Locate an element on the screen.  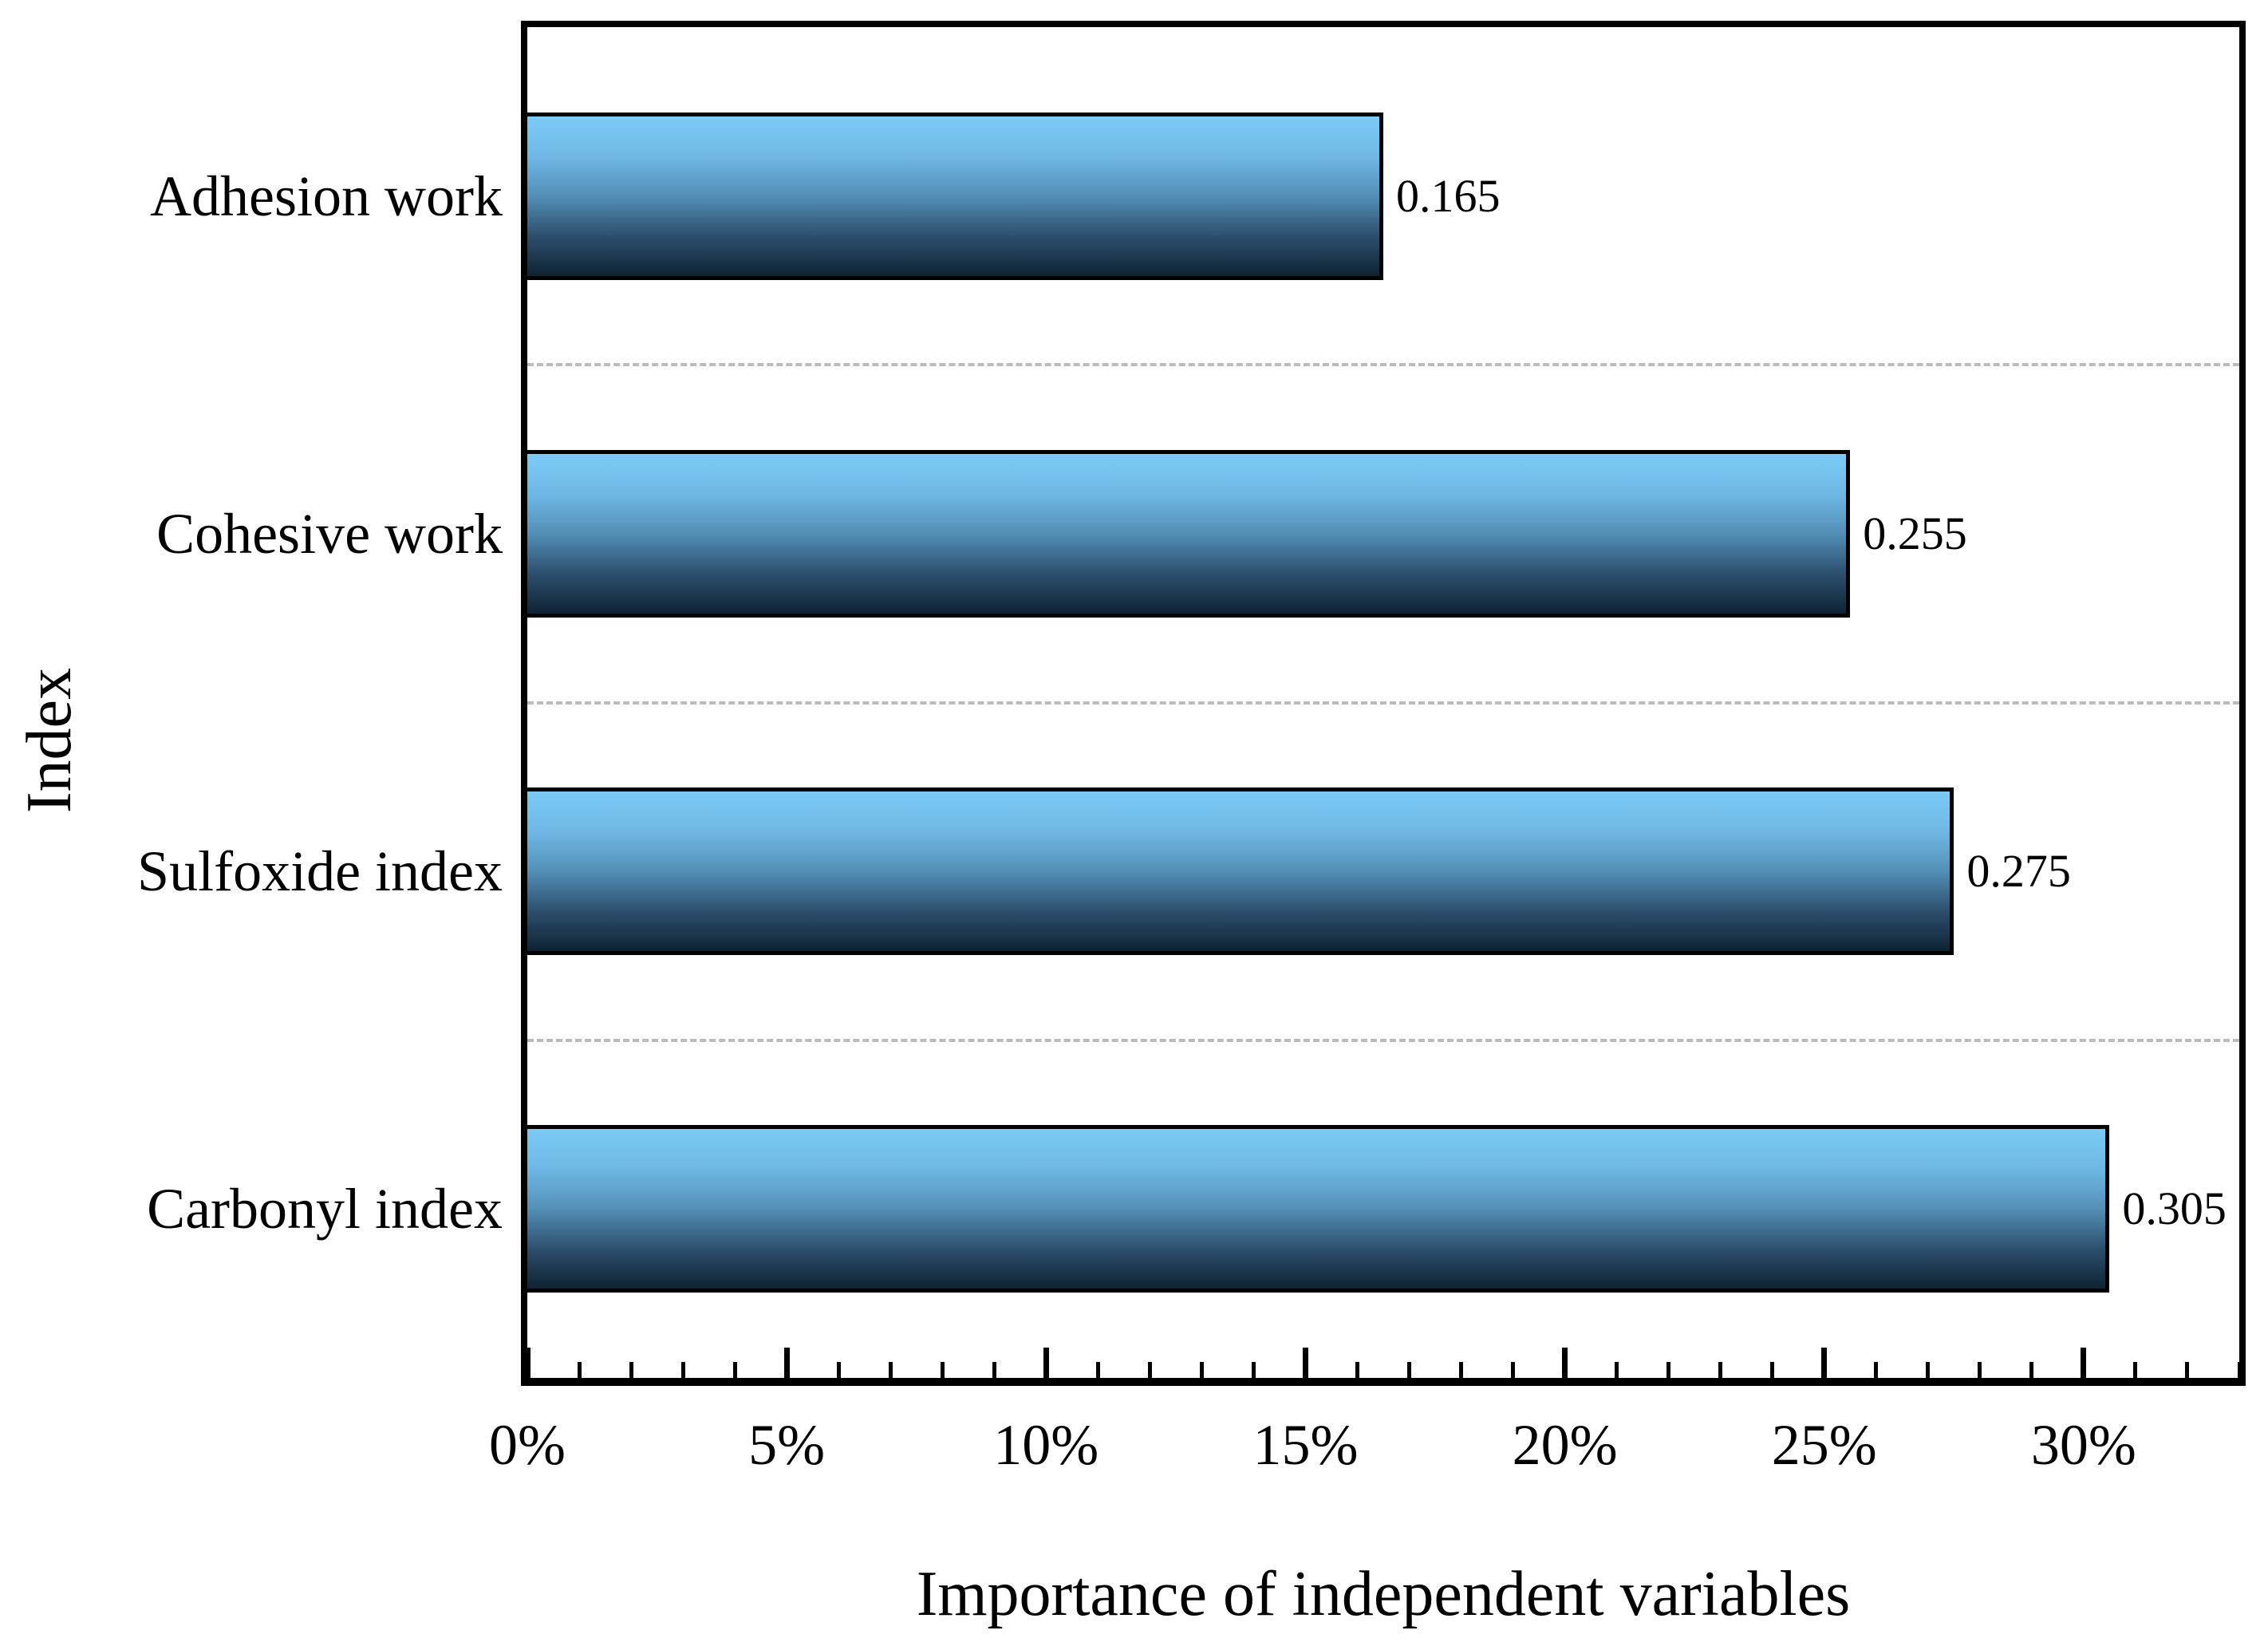
bar-value-label-cohesive-work: 0.255 is located at coordinates (1915, 533).